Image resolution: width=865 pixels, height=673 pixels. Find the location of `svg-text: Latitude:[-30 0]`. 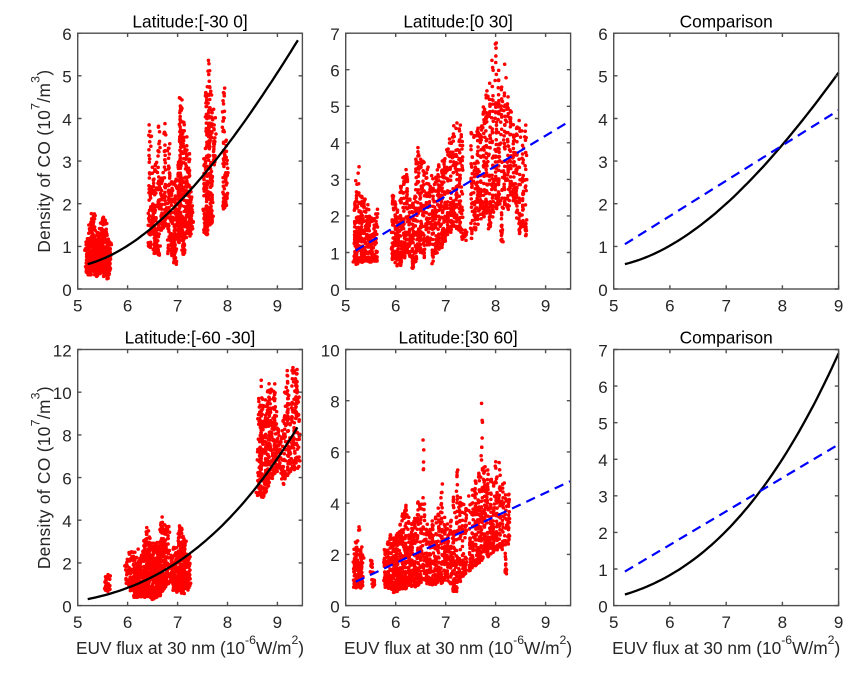

svg-text: Latitude:[-30 0] is located at coordinates (189, 21).